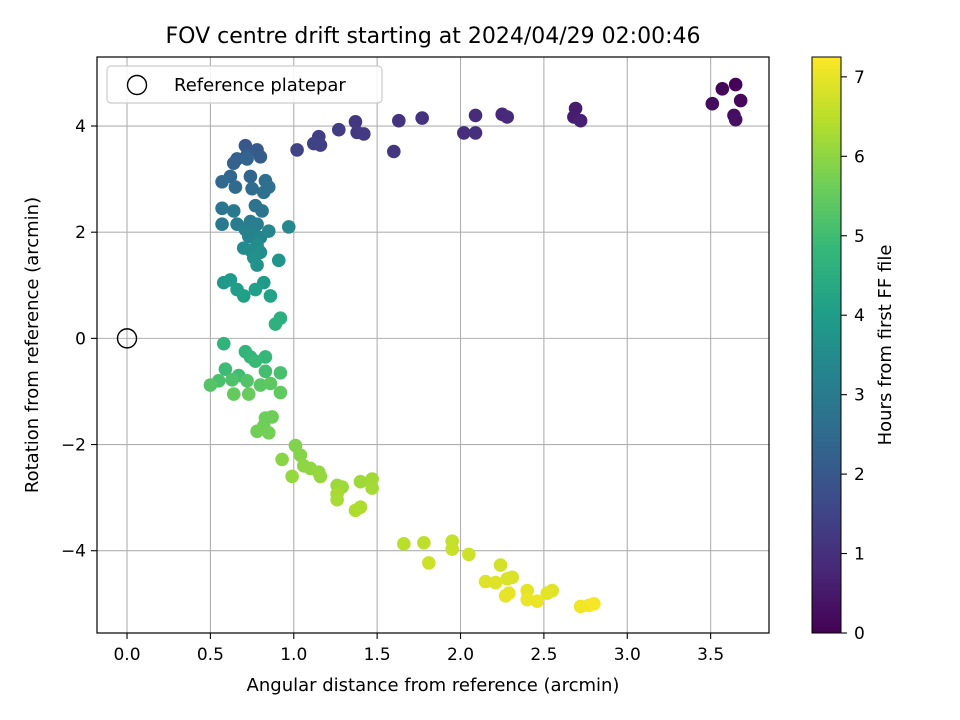  I want to click on colorbar-tick-label: 0, so click(859, 634).